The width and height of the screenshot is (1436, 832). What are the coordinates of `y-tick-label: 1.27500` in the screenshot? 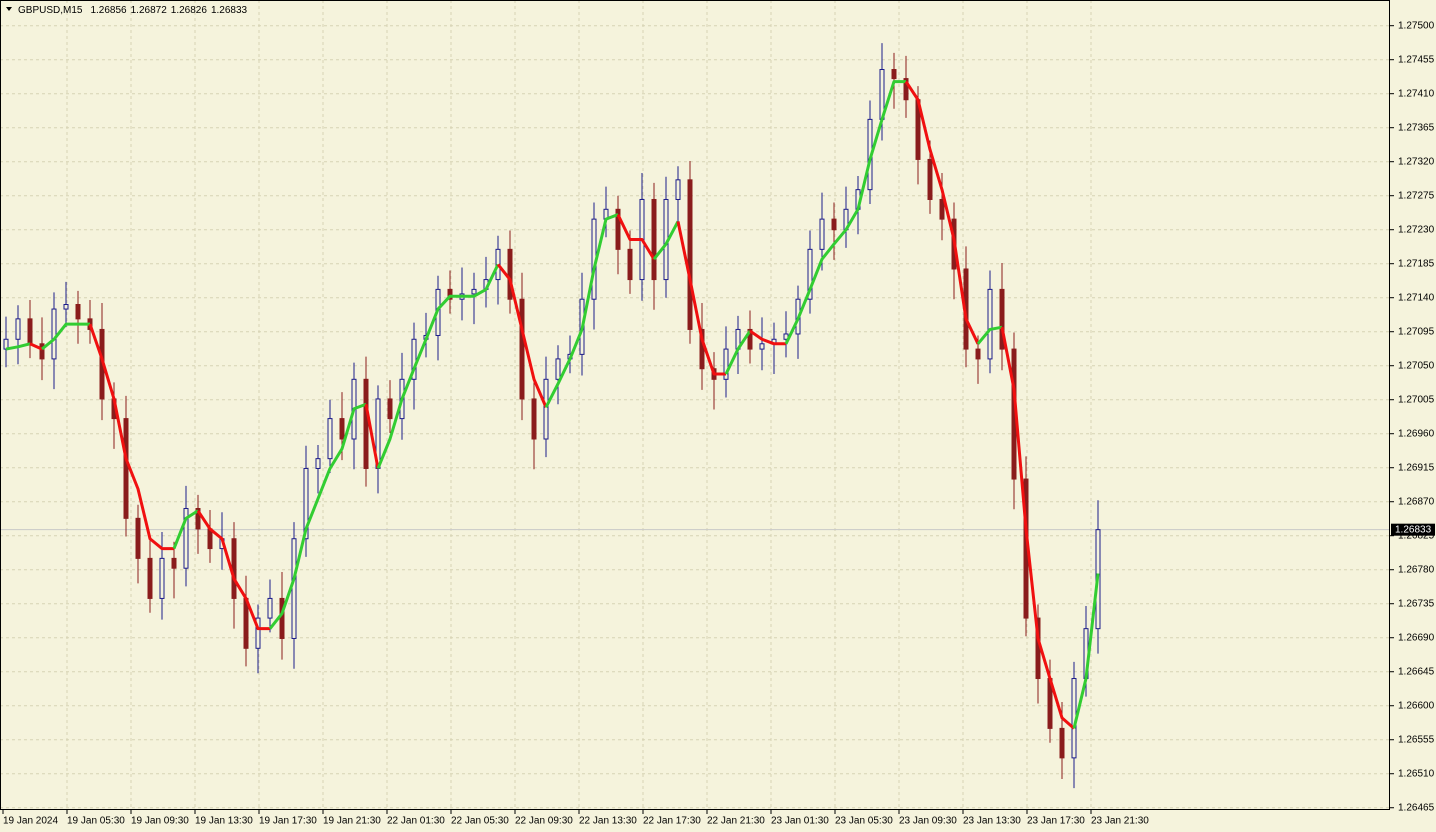 It's located at (1416, 25).